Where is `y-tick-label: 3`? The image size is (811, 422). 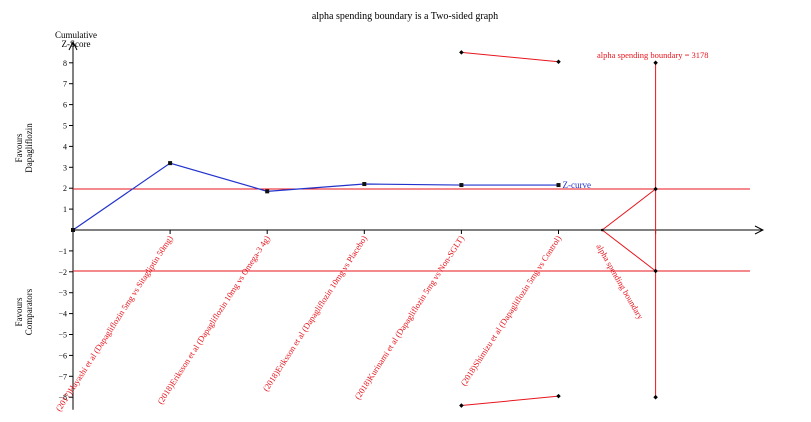 y-tick-label: 3 is located at coordinates (65, 167).